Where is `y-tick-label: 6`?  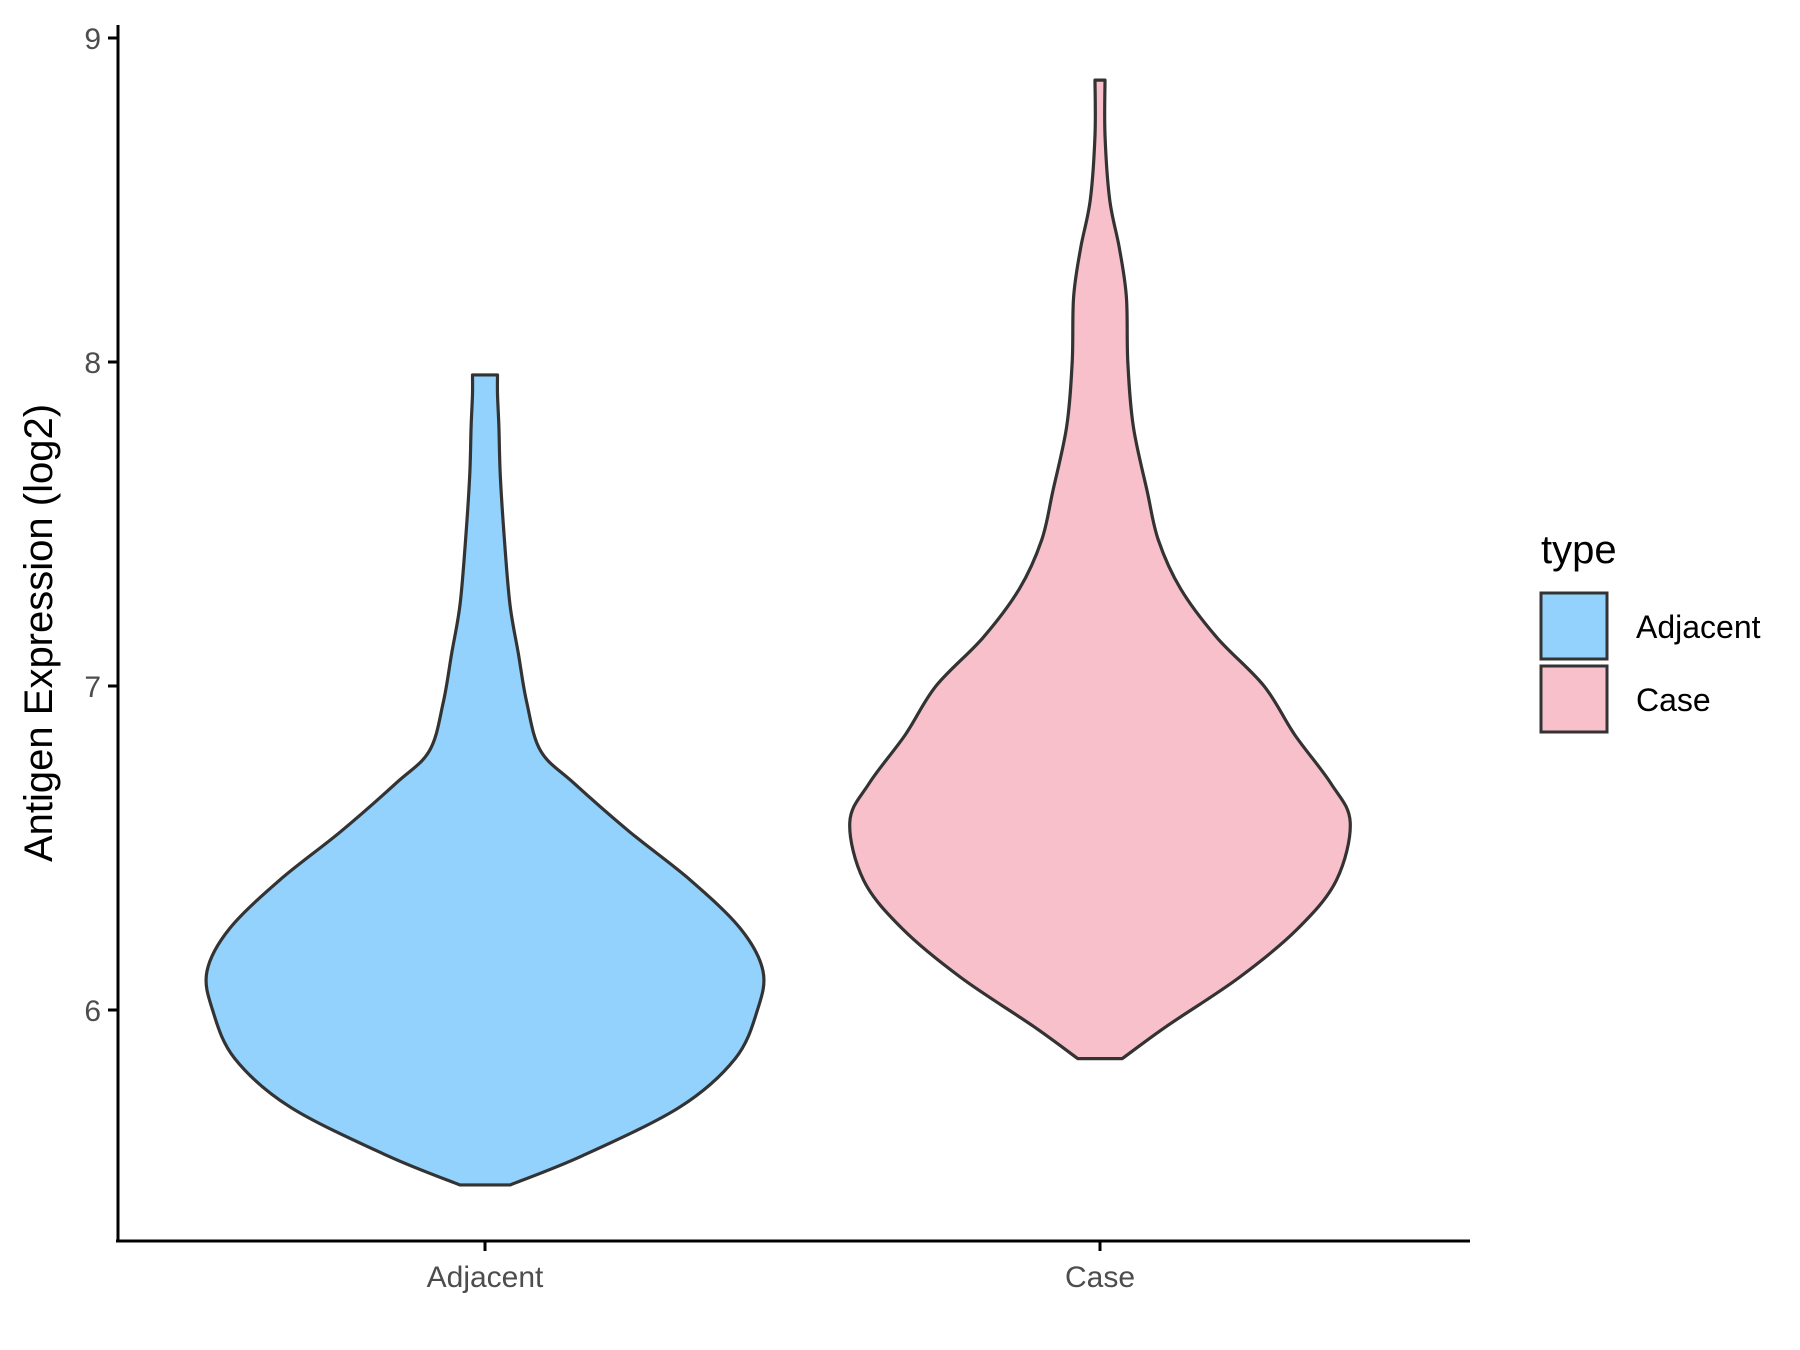 y-tick-label: 6 is located at coordinates (92, 1011).